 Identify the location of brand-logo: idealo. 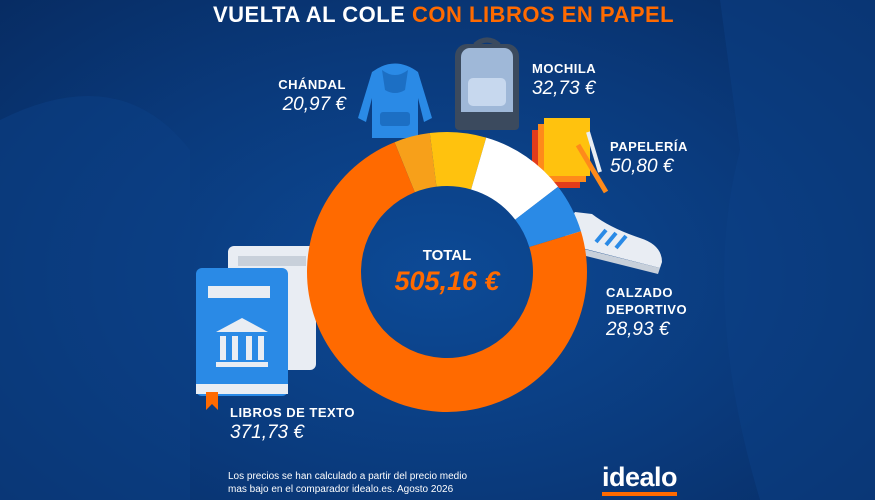
(640, 479).